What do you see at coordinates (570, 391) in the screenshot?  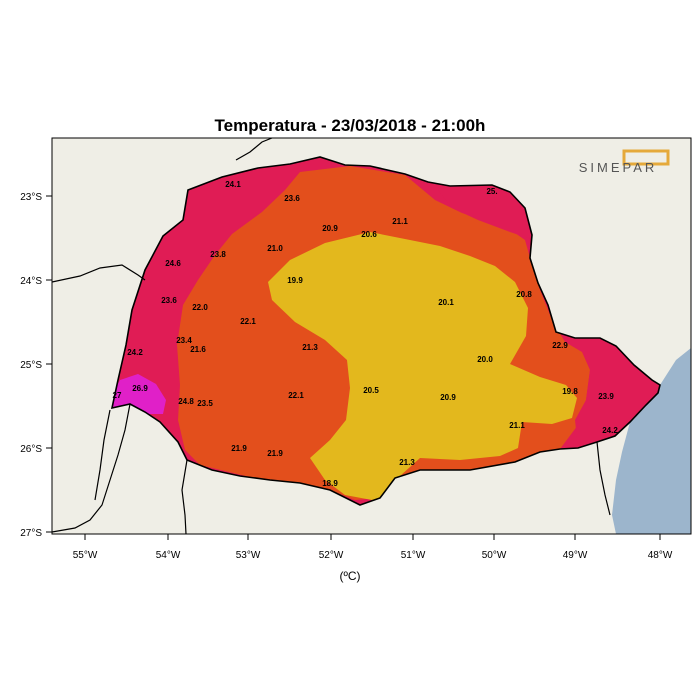 I see `temperature-value: 19.8` at bounding box center [570, 391].